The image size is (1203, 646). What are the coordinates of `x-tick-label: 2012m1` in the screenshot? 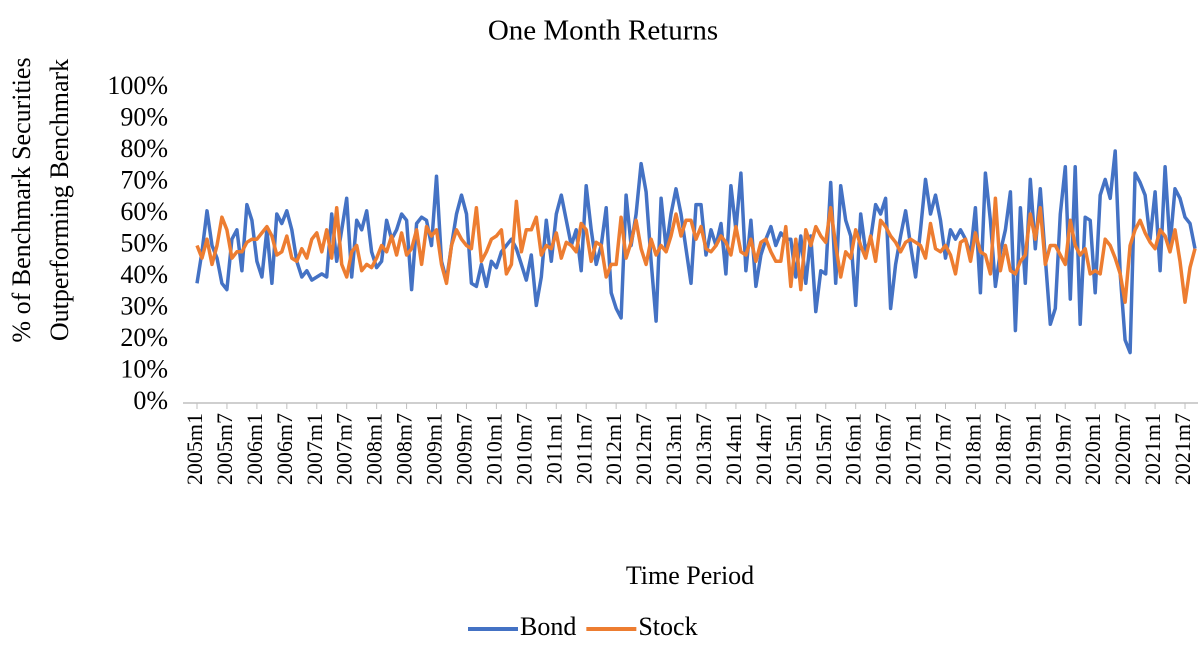 It's located at (613, 449).